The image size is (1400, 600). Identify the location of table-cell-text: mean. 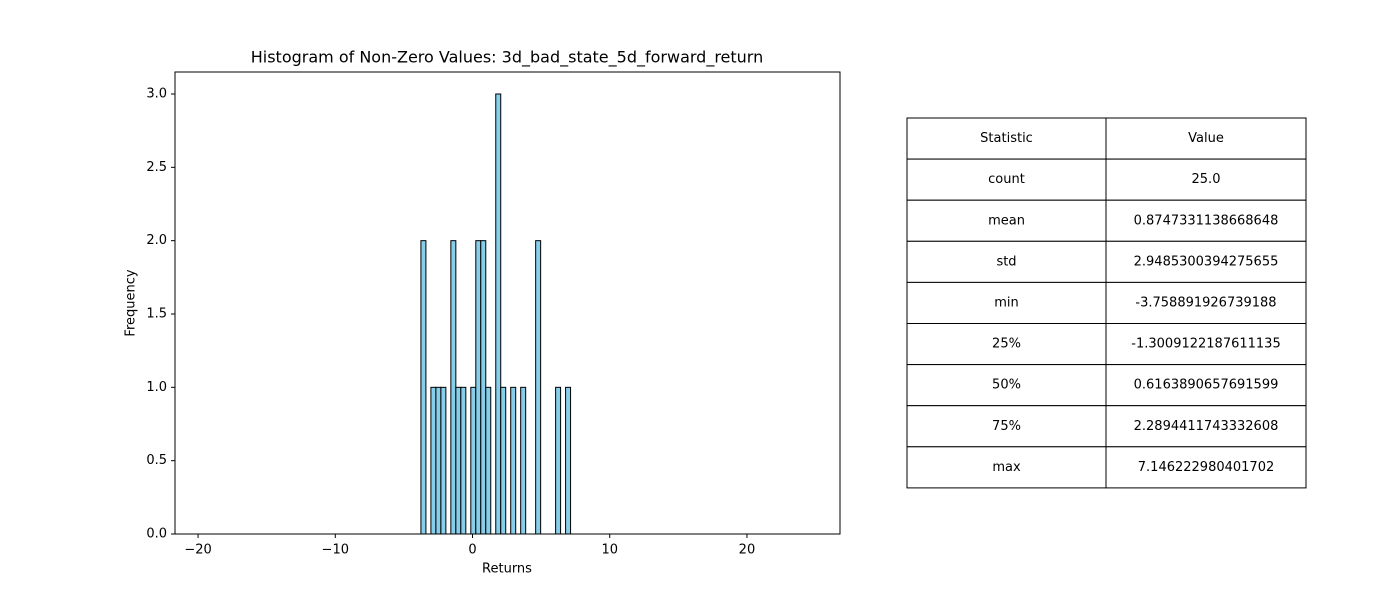
(1006, 220).